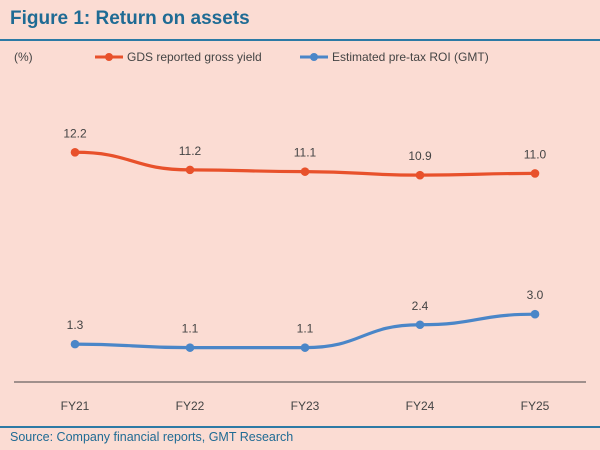 The width and height of the screenshot is (600, 450). What do you see at coordinates (75, 133) in the screenshot?
I see `data-label: 12.2` at bounding box center [75, 133].